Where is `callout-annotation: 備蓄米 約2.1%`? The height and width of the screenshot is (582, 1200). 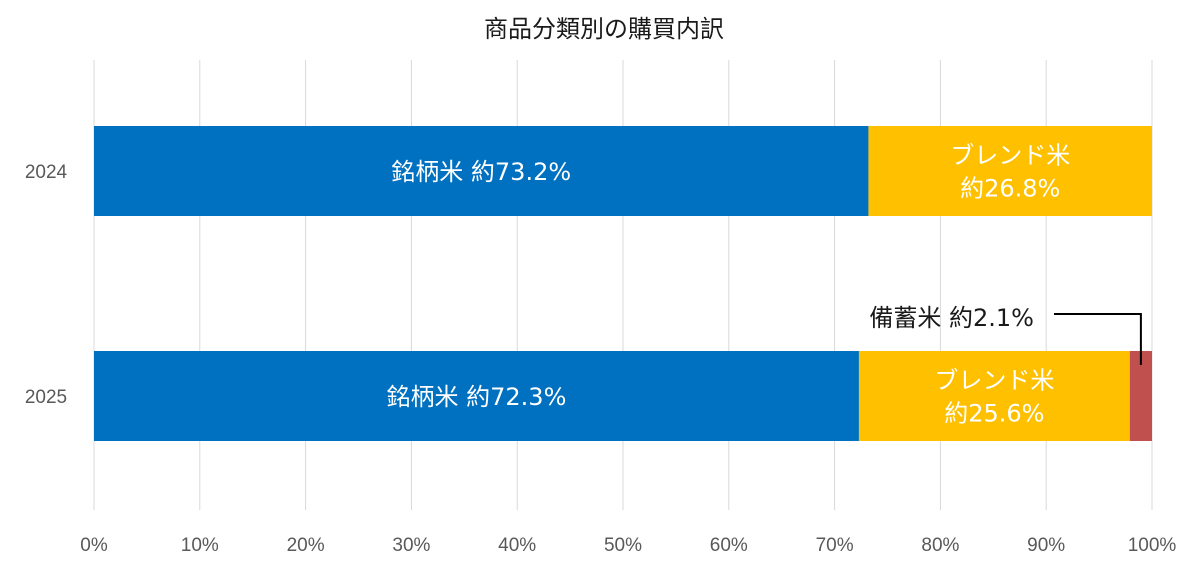
callout-annotation: 備蓄米 約2.1% is located at coordinates (1005, 334).